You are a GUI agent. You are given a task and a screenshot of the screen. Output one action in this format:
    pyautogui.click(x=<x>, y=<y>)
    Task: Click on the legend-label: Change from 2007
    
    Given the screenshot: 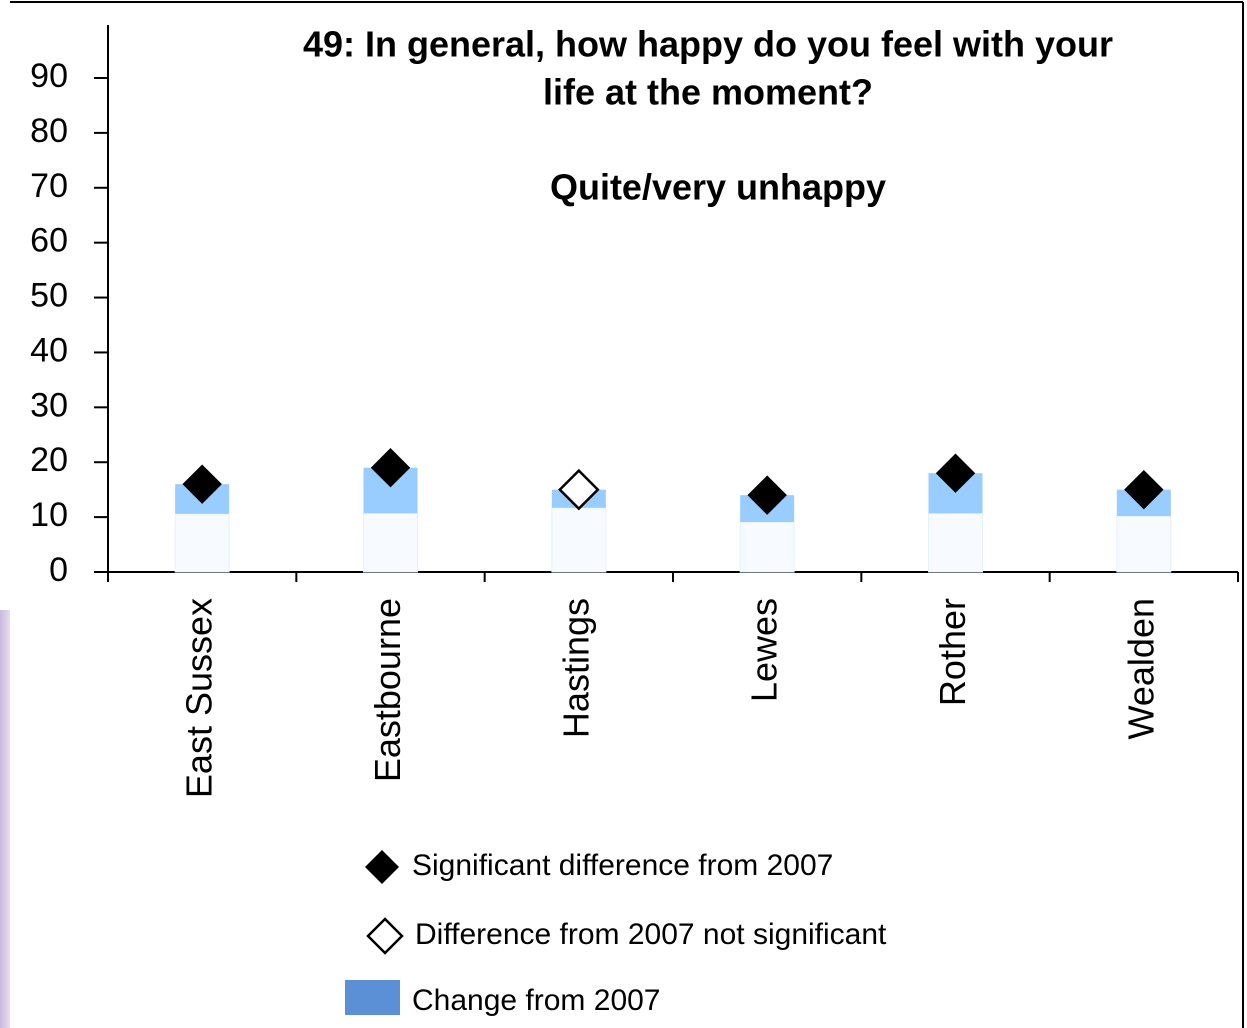 What is the action you would take?
    pyautogui.click(x=536, y=1000)
    